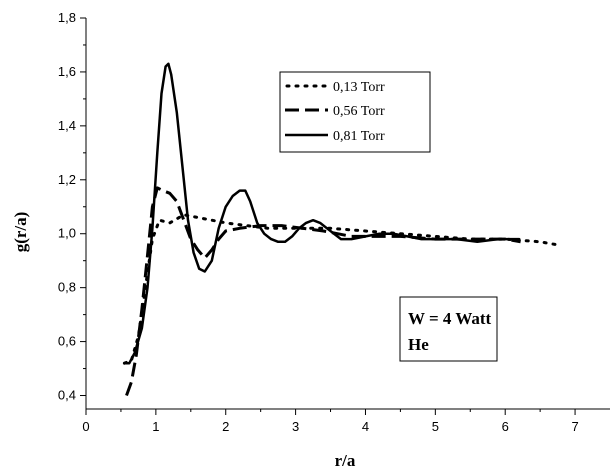 The image size is (613, 471). What do you see at coordinates (574, 426) in the screenshot?
I see `x-tick-label: 7` at bounding box center [574, 426].